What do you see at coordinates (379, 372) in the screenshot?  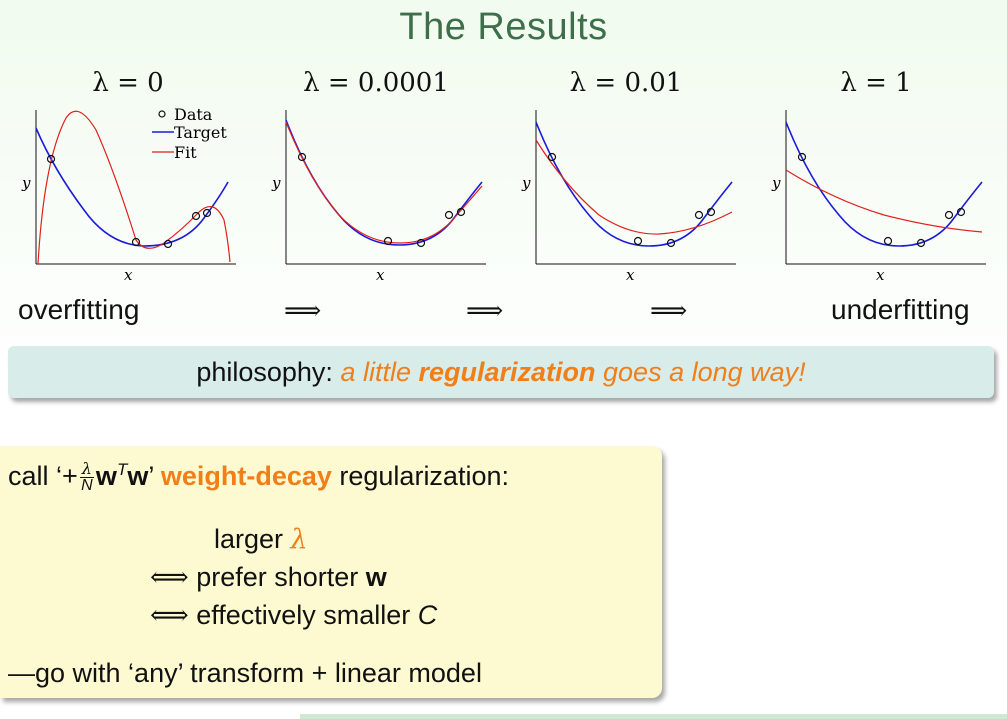 I see `philosophy-part1: a little` at bounding box center [379, 372].